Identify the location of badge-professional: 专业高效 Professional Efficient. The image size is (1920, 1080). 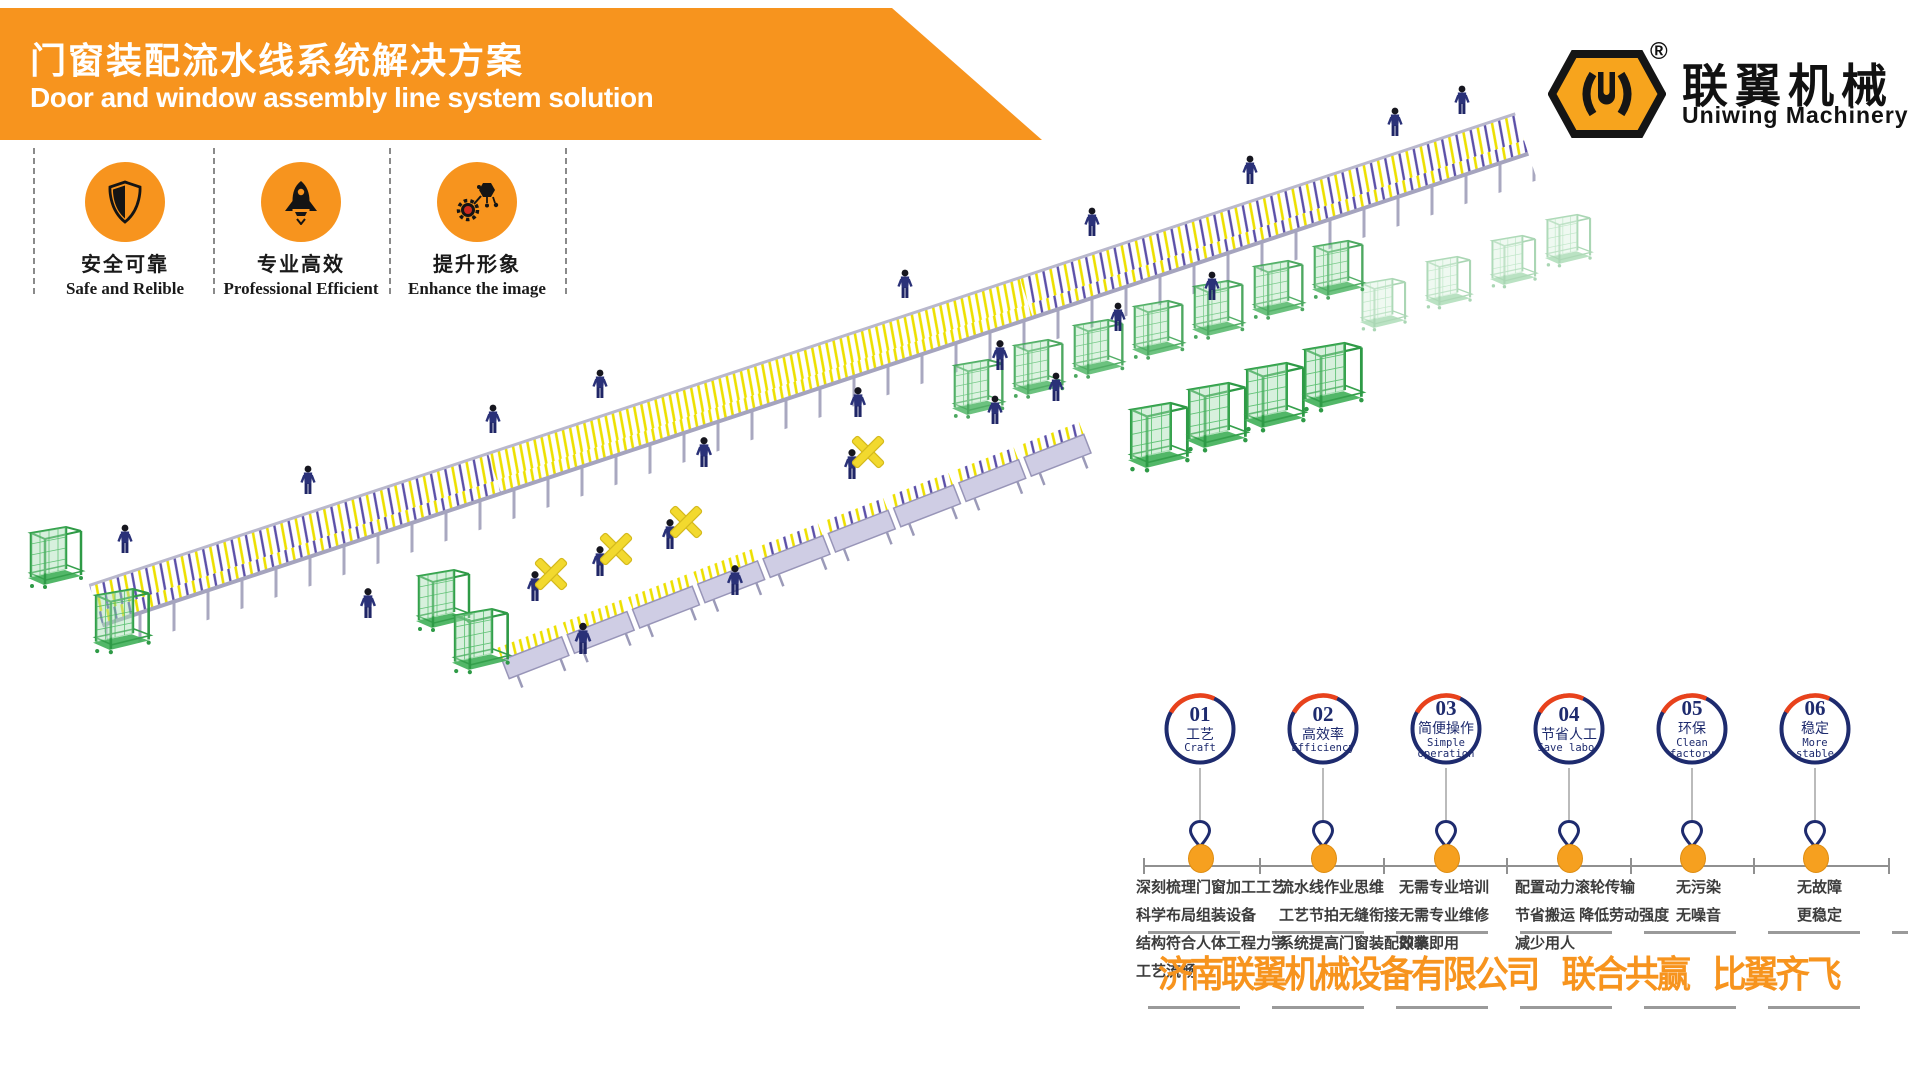
(301, 223).